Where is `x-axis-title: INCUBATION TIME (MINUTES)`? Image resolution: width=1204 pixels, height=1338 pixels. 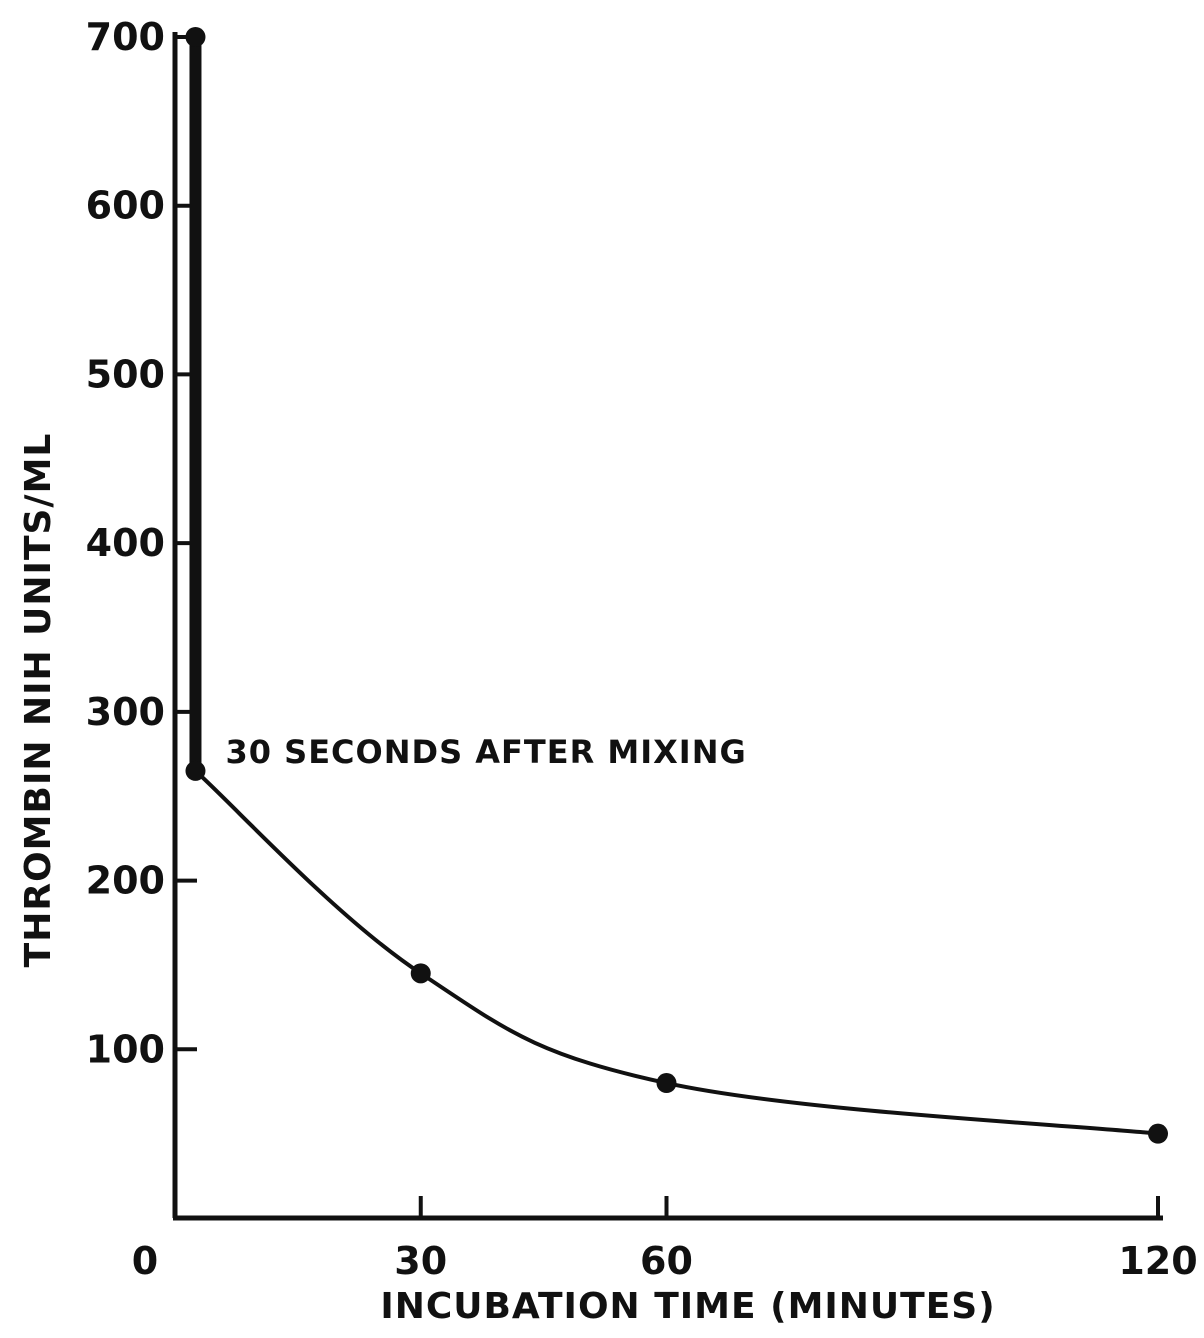
x-axis-title: INCUBATION TIME (MINUTES) is located at coordinates (687, 1306).